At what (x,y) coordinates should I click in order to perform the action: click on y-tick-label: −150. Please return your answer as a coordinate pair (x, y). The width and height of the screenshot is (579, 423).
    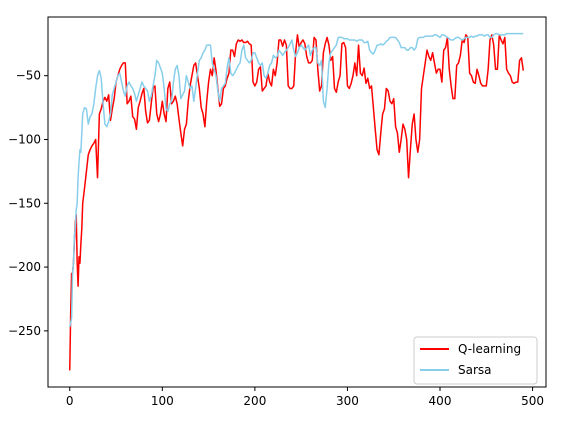
    Looking at the image, I should click on (24, 203).